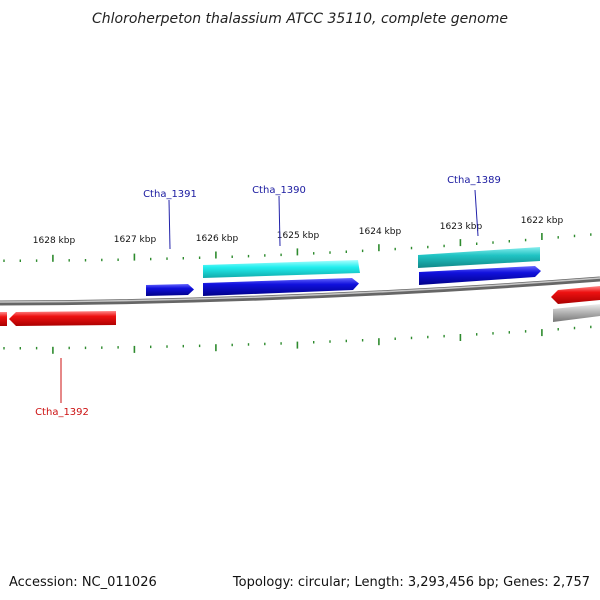 This screenshot has width=600, height=600. Describe the element at coordinates (297, 339) in the screenshot. I see `inner-tick-ring` at that location.